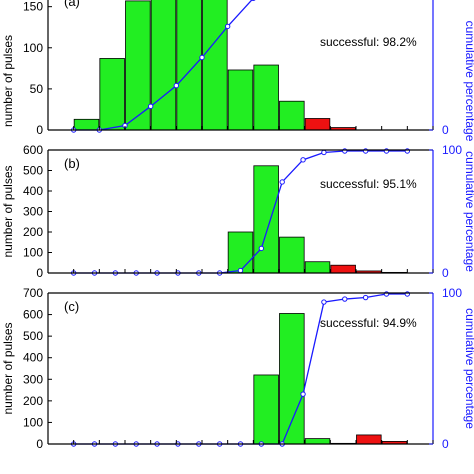  What do you see at coordinates (37, 89) in the screenshot?
I see `y-tick-label: 50` at bounding box center [37, 89].